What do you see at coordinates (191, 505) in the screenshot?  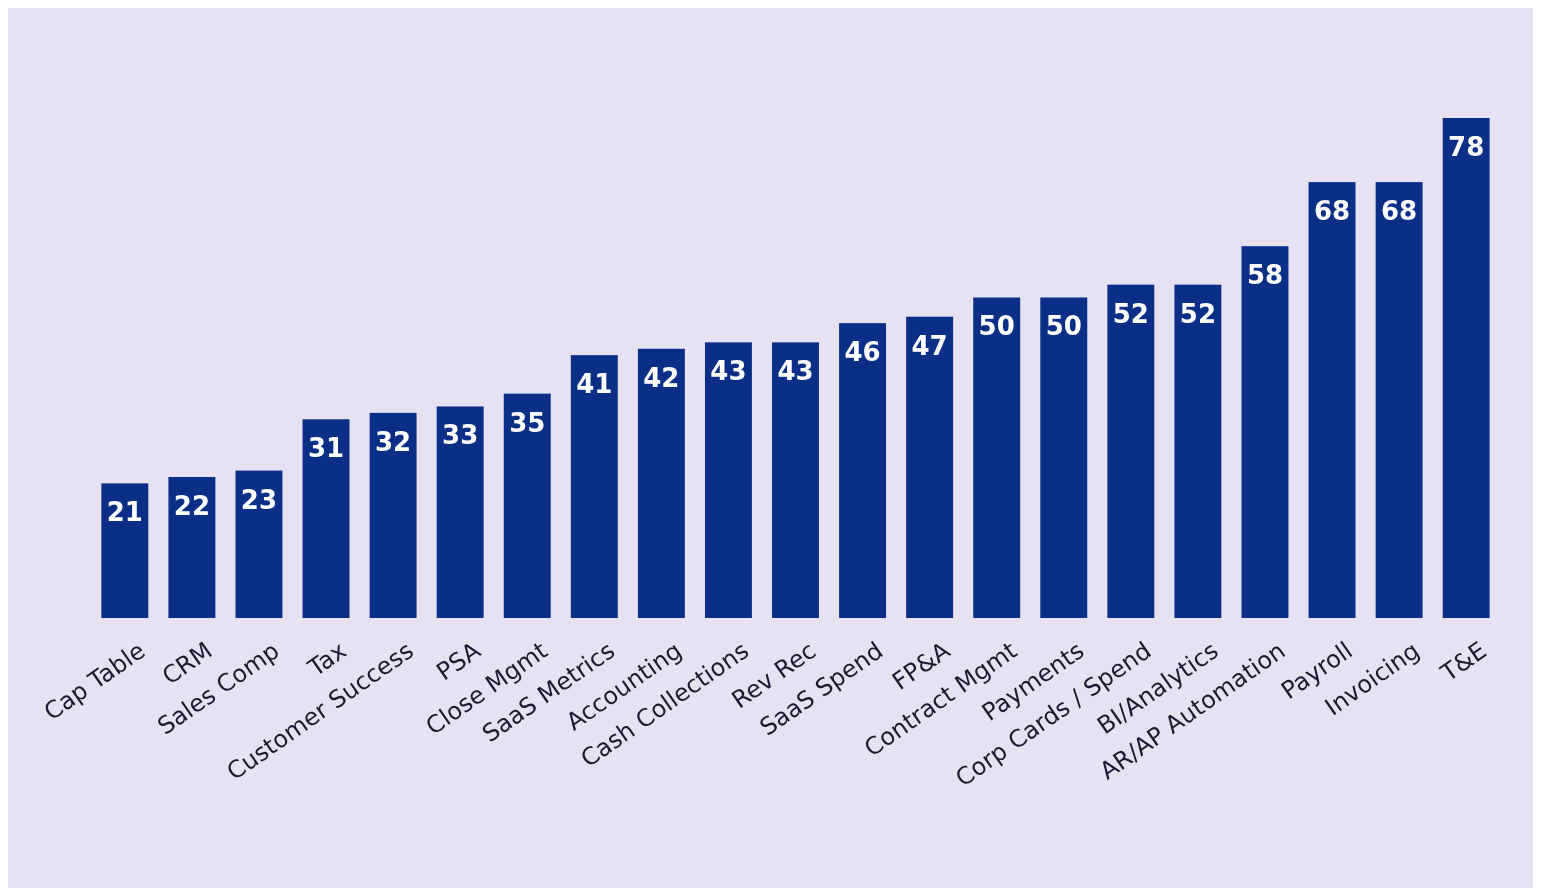 I see `data-label: 22` at bounding box center [191, 505].